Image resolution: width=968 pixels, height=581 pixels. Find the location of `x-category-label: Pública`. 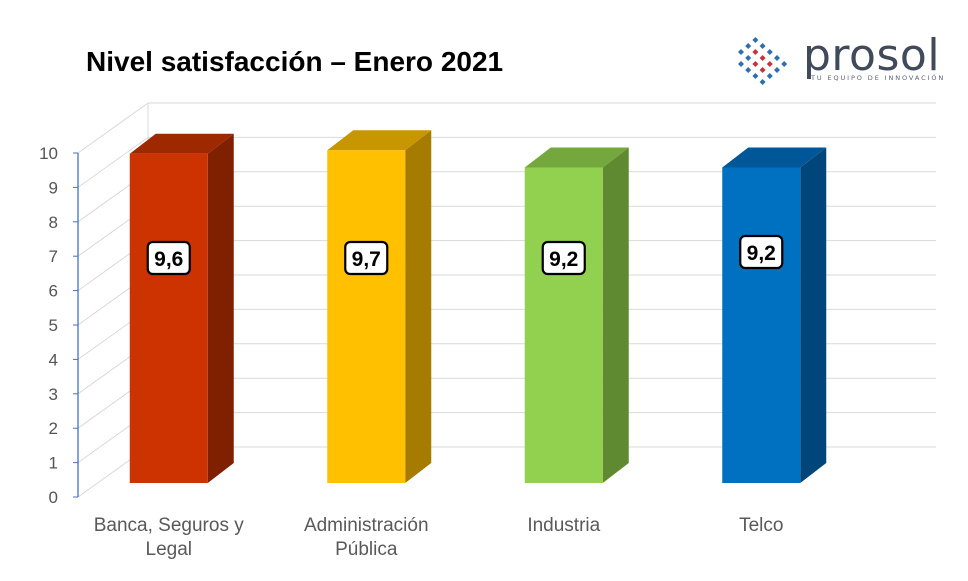

x-category-label: Pública is located at coordinates (366, 549).